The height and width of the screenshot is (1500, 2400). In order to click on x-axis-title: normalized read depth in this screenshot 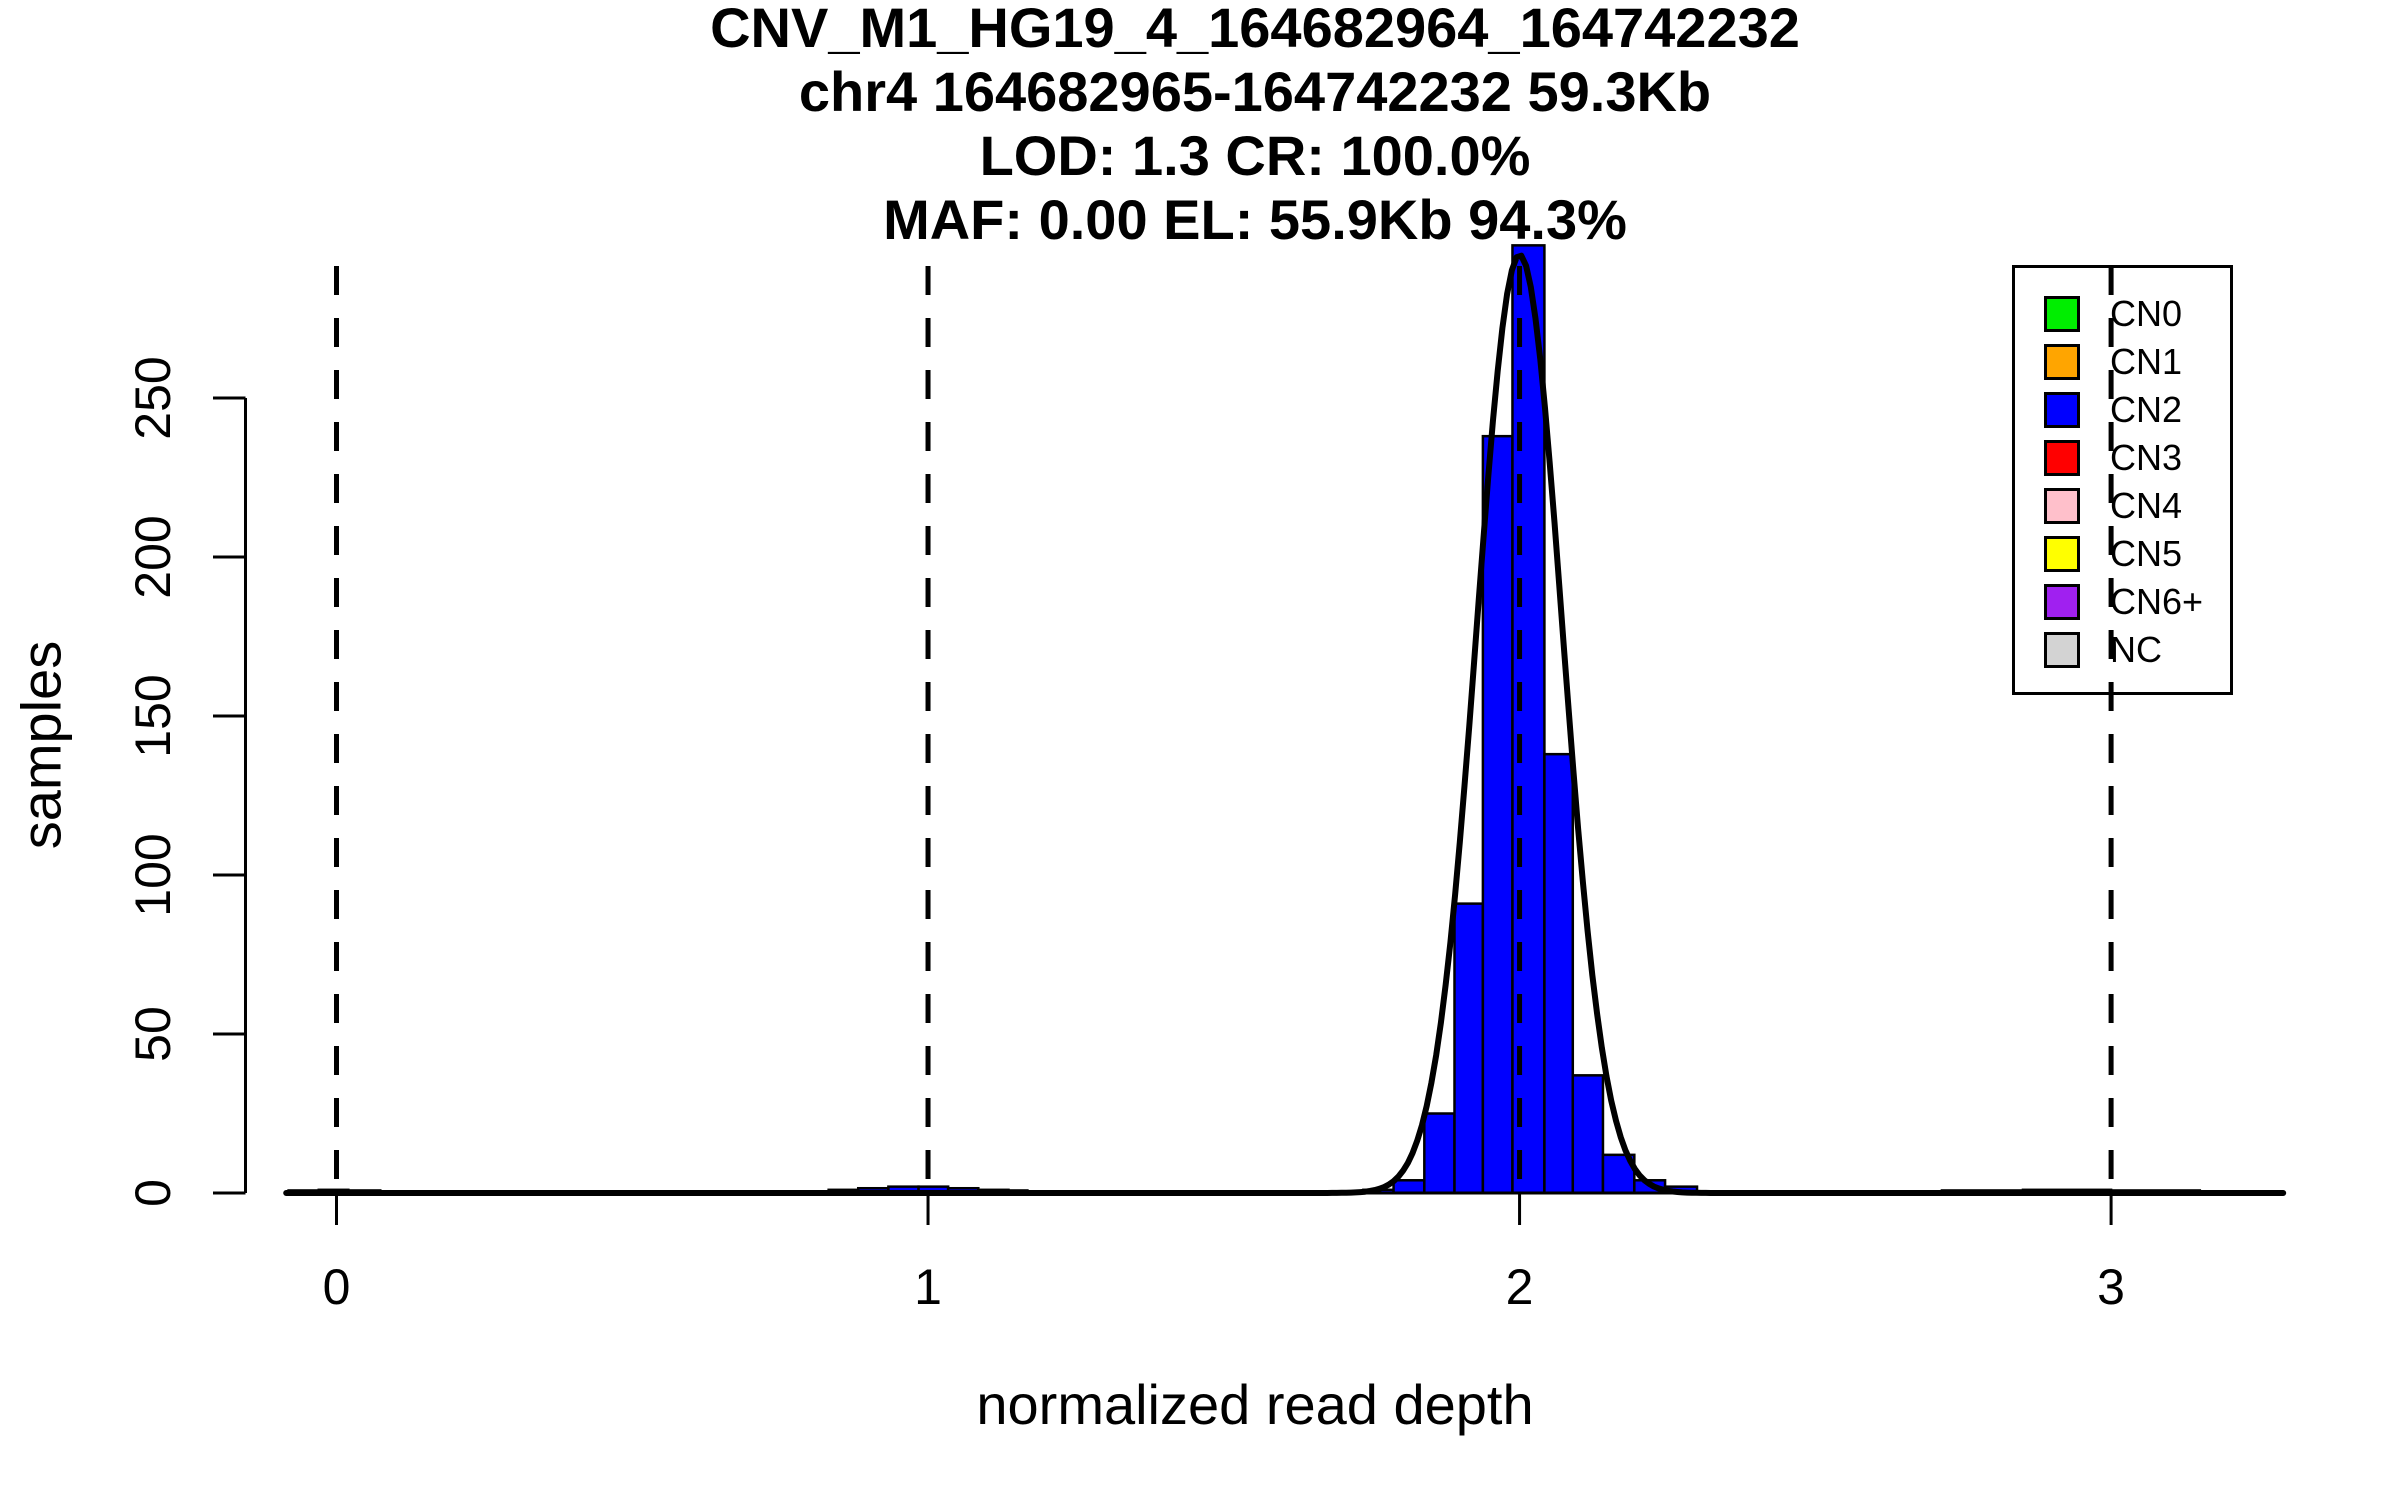, I will do `click(1255, 1404)`.